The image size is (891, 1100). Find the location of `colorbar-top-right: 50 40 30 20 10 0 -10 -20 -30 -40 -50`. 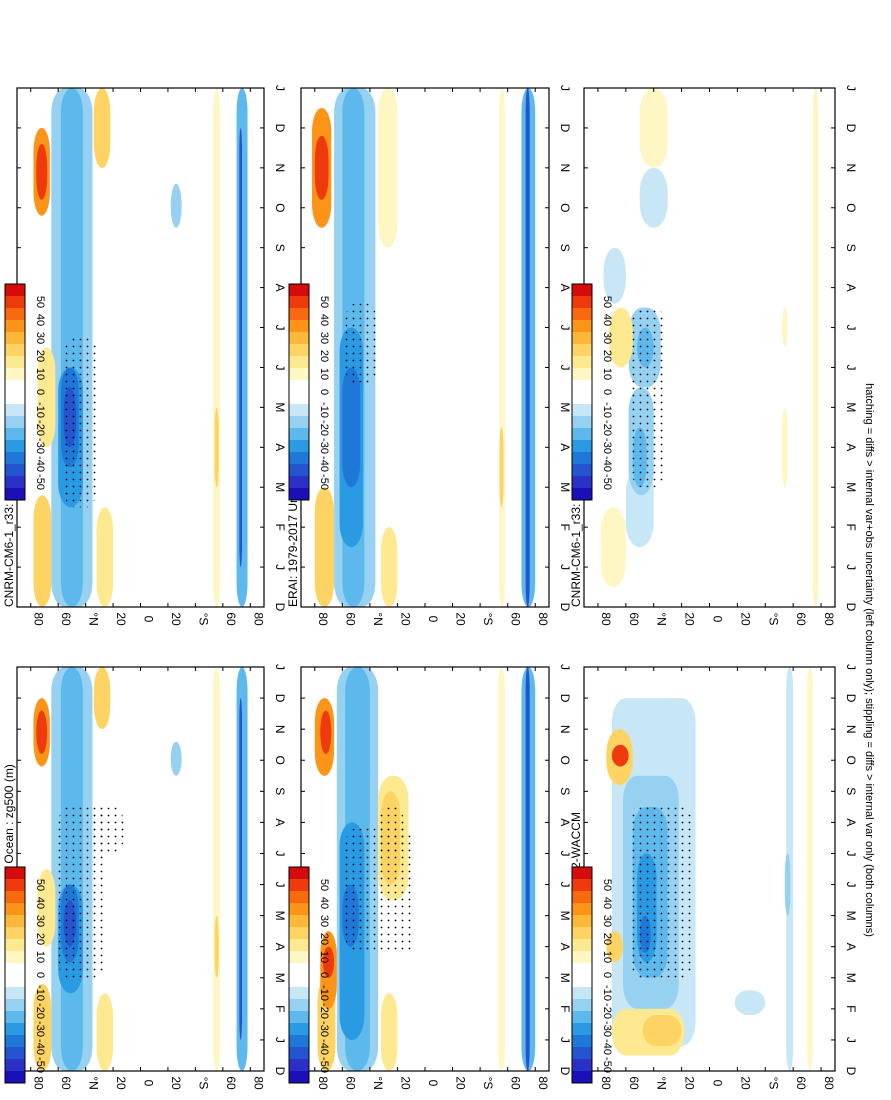

colorbar-top-right: 50 40 30 20 10 0 -10 -20 -30 -40 -50 is located at coordinates (25, 975).